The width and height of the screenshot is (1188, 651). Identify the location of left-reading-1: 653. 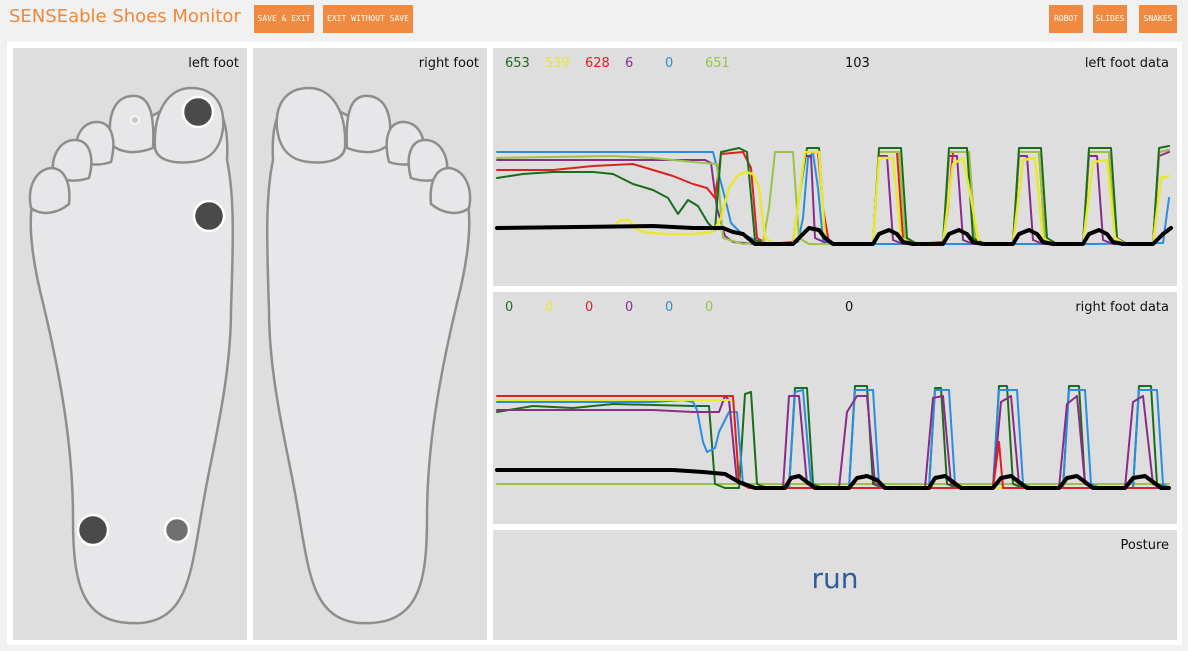
(517, 63).